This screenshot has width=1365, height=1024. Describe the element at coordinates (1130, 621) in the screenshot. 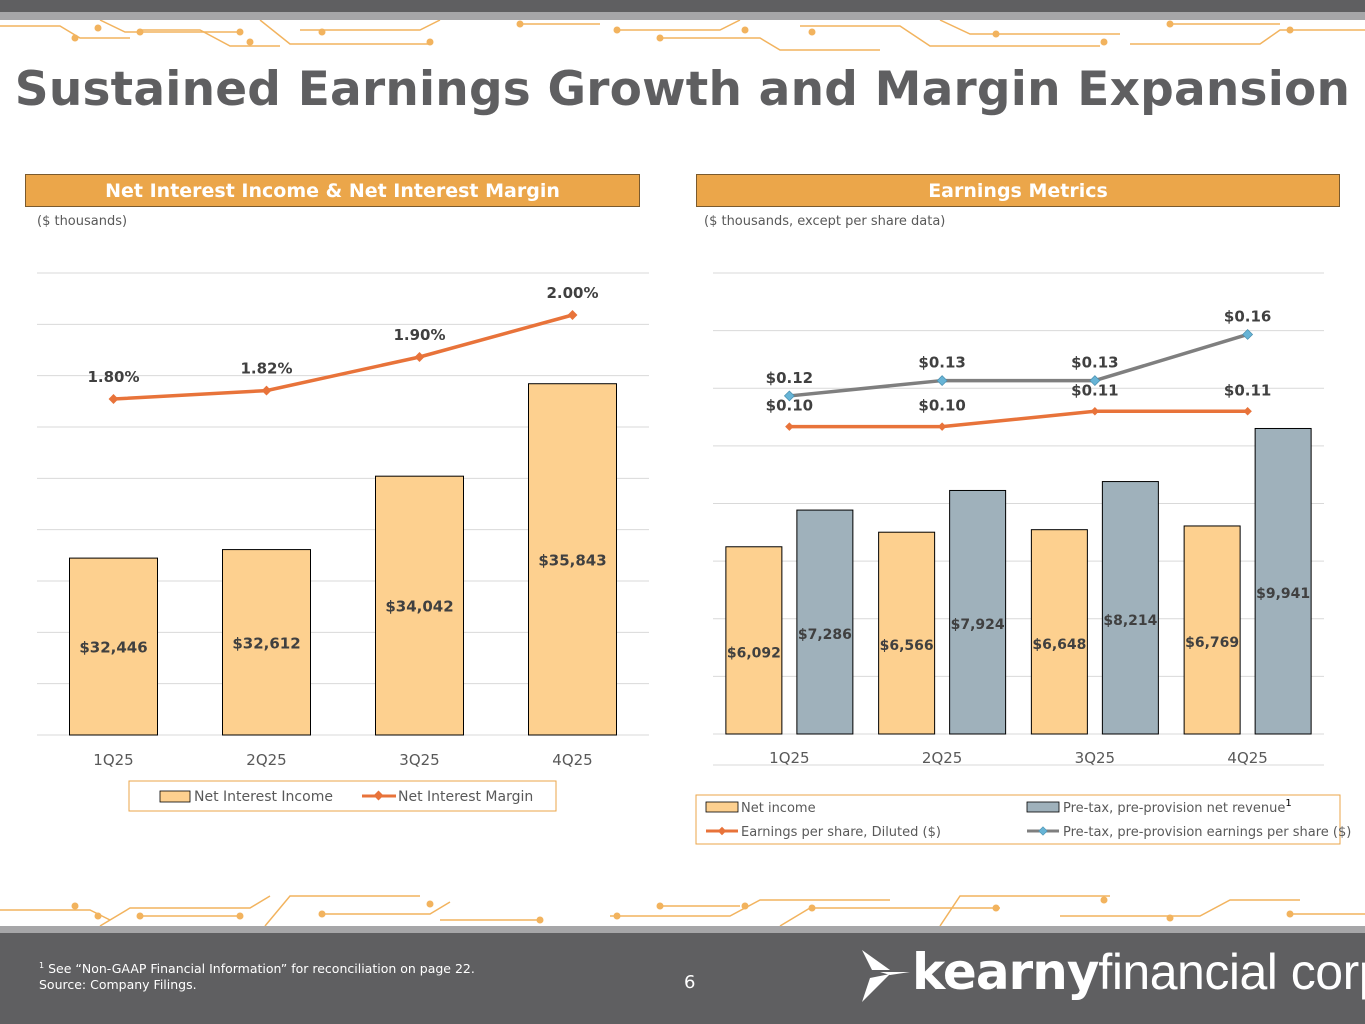

I see `data-label-pptnr-3Q25: $8,214` at that location.